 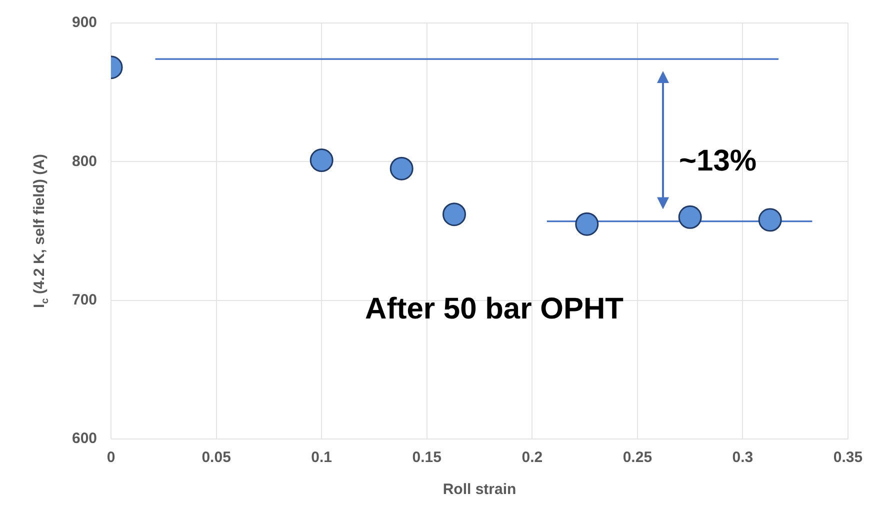 I want to click on x-tick-label: 0.35, so click(x=848, y=457).